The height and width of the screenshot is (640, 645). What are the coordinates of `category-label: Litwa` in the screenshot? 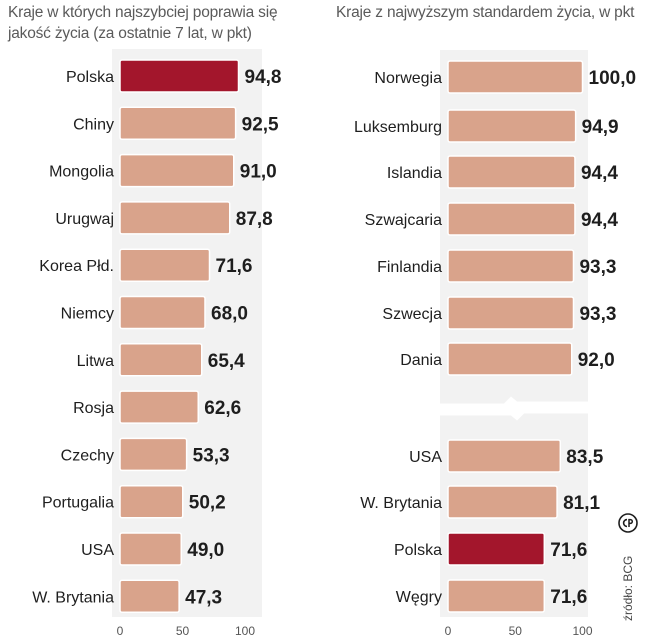 It's located at (95, 361).